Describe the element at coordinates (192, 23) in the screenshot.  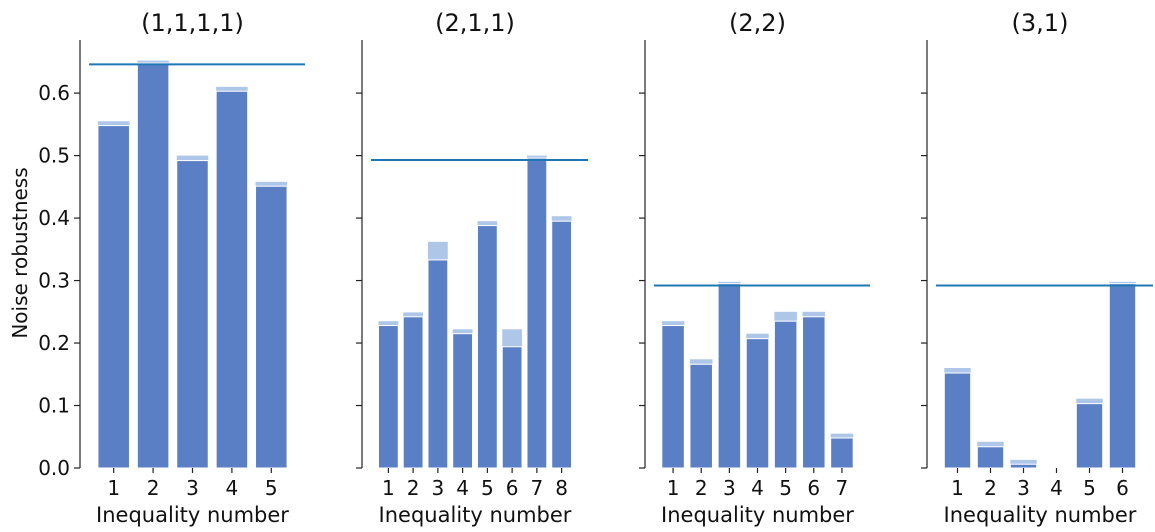
I see `subplot-title: (1,1,1,1)` at that location.